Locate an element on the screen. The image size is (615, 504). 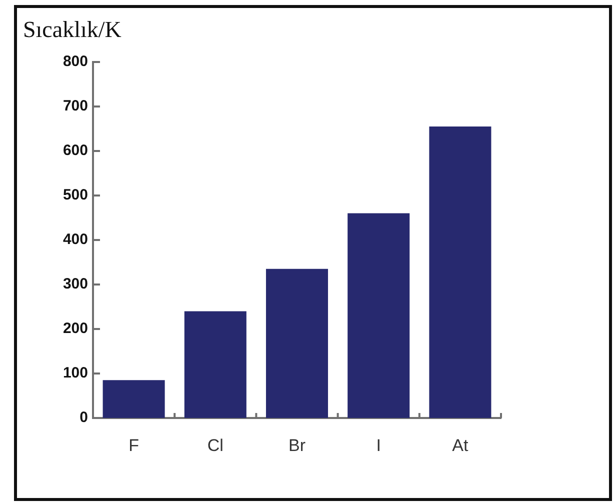
y-tick-label: 600 is located at coordinates (75, 151).